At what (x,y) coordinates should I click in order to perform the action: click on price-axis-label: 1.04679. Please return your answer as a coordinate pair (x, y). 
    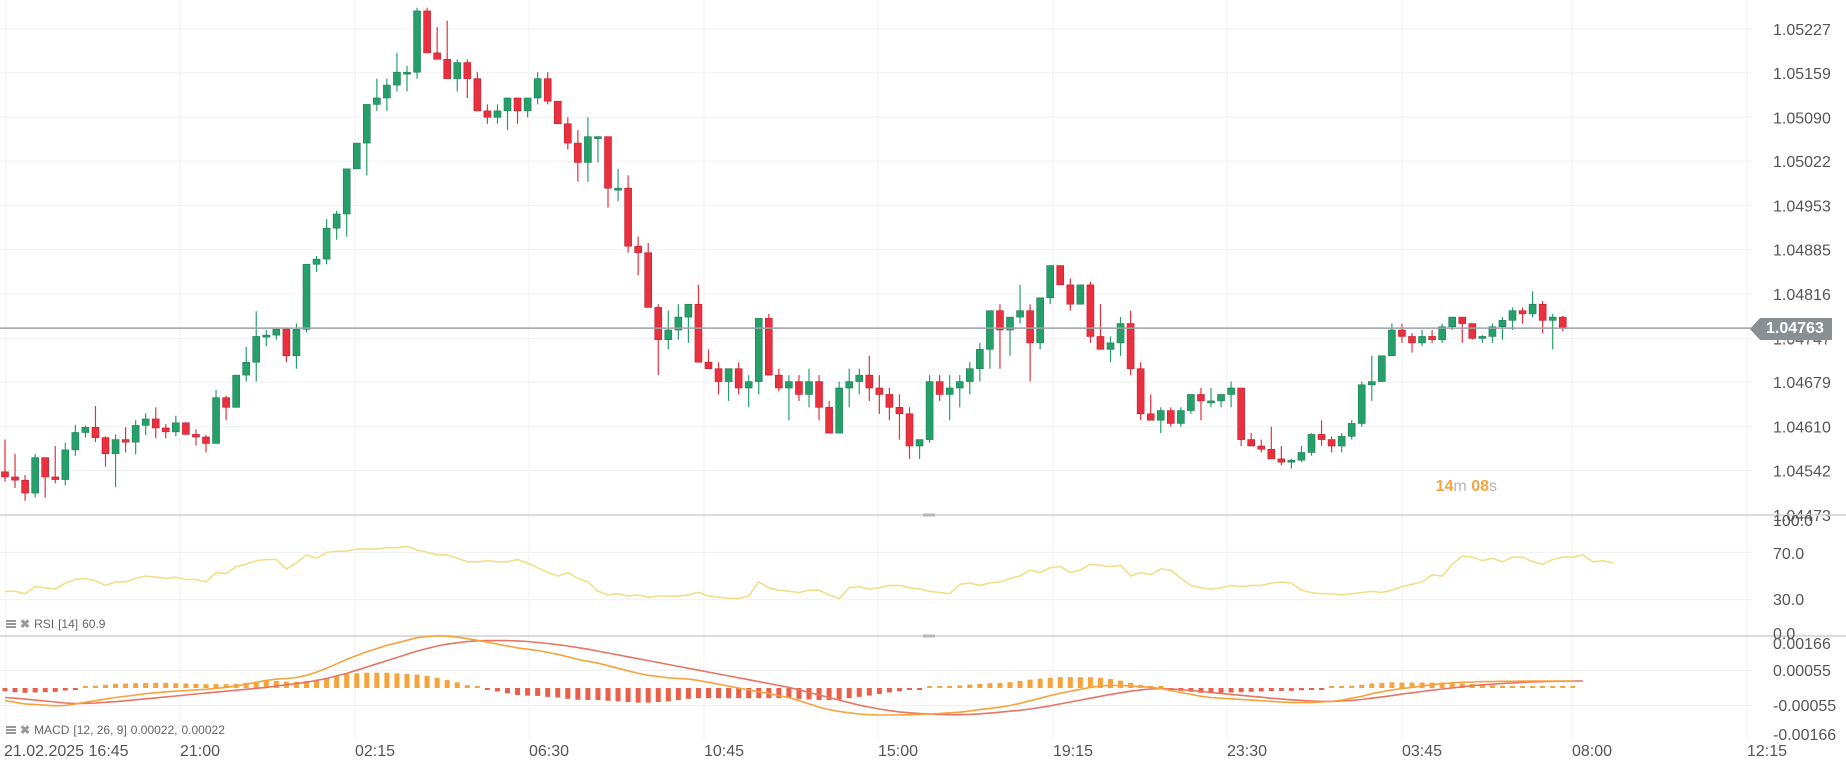
    Looking at the image, I should click on (1802, 383).